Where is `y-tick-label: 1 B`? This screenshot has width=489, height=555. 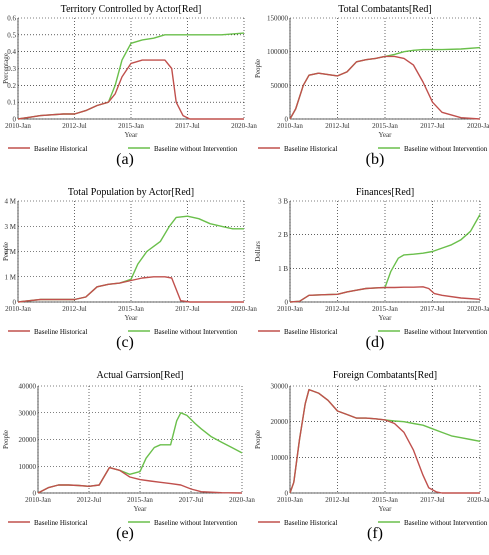
y-tick-label: 1 B is located at coordinates (283, 269).